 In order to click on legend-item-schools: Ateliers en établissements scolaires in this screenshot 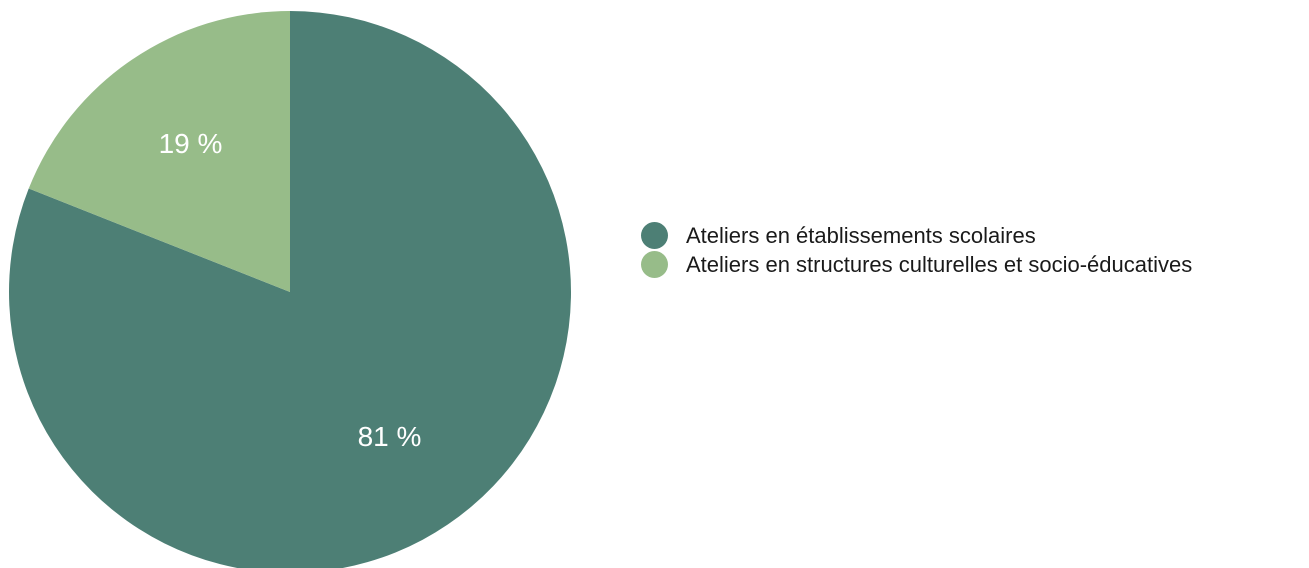, I will do `click(916, 235)`.